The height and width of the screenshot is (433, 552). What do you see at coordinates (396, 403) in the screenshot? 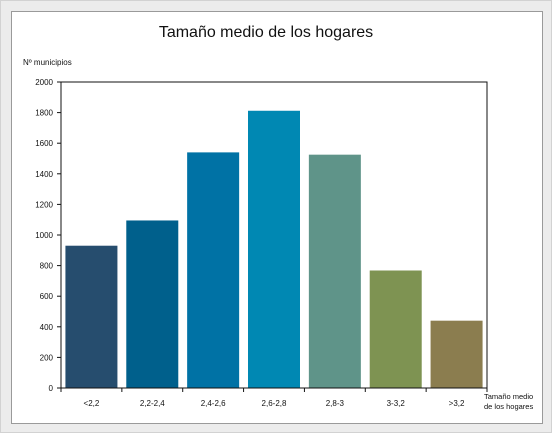
I see `x-tick-label: 3-3,2` at bounding box center [396, 403].